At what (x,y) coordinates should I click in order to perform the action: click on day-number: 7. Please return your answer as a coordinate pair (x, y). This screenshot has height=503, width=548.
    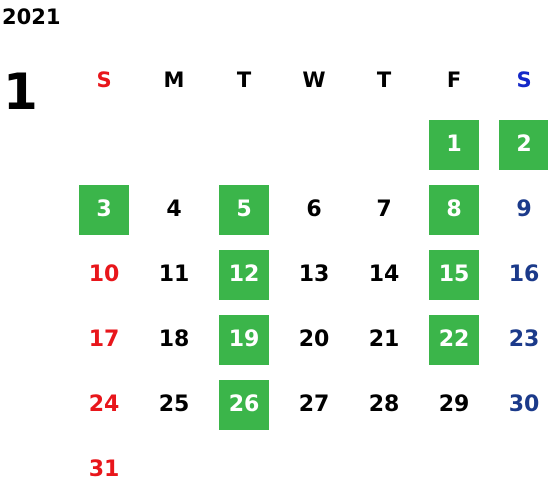
    Looking at the image, I should click on (384, 209).